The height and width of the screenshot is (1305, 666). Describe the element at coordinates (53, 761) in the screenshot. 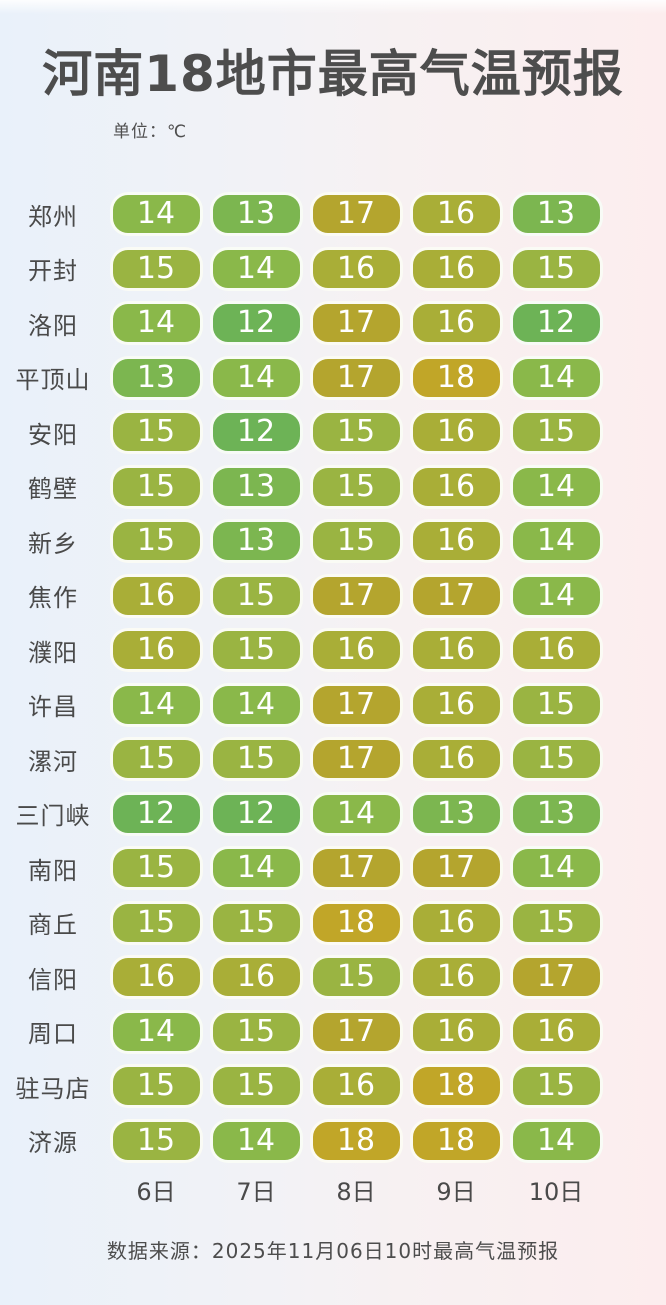

I see `city-label: 漯河` at that location.